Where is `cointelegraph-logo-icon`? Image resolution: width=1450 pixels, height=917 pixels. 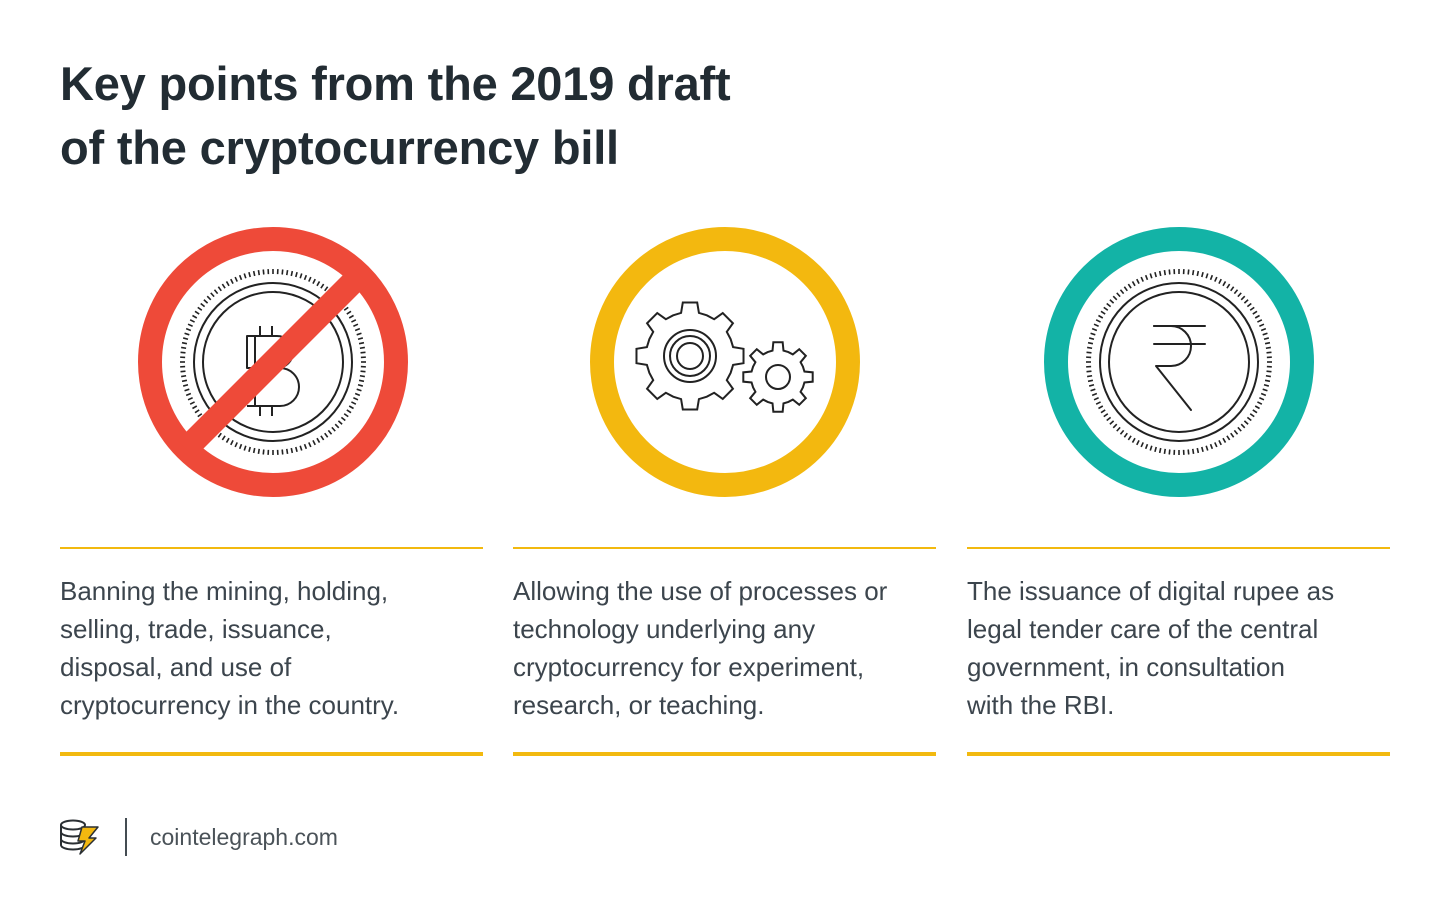
cointelegraph-logo-icon is located at coordinates (79, 837).